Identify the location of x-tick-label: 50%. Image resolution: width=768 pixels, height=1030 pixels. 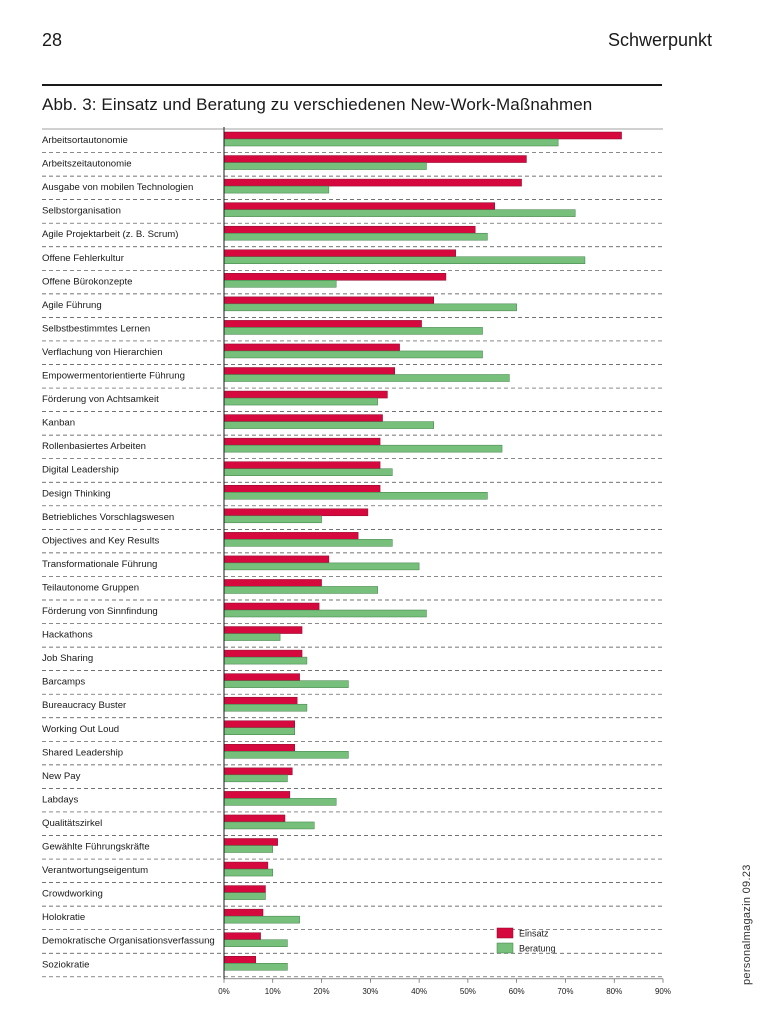
(468, 991).